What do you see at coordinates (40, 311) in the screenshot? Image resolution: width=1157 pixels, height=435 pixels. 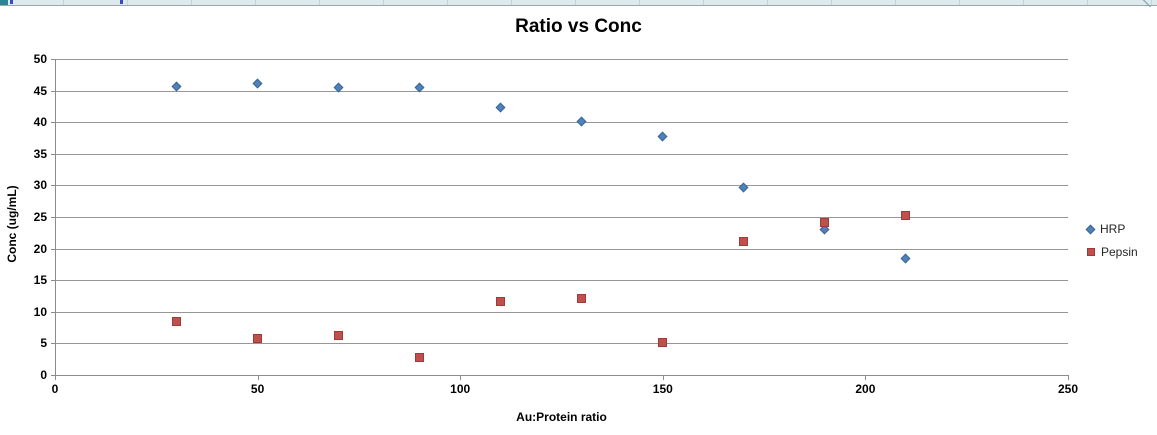 I see `y-tick-label-10: 10` at bounding box center [40, 311].